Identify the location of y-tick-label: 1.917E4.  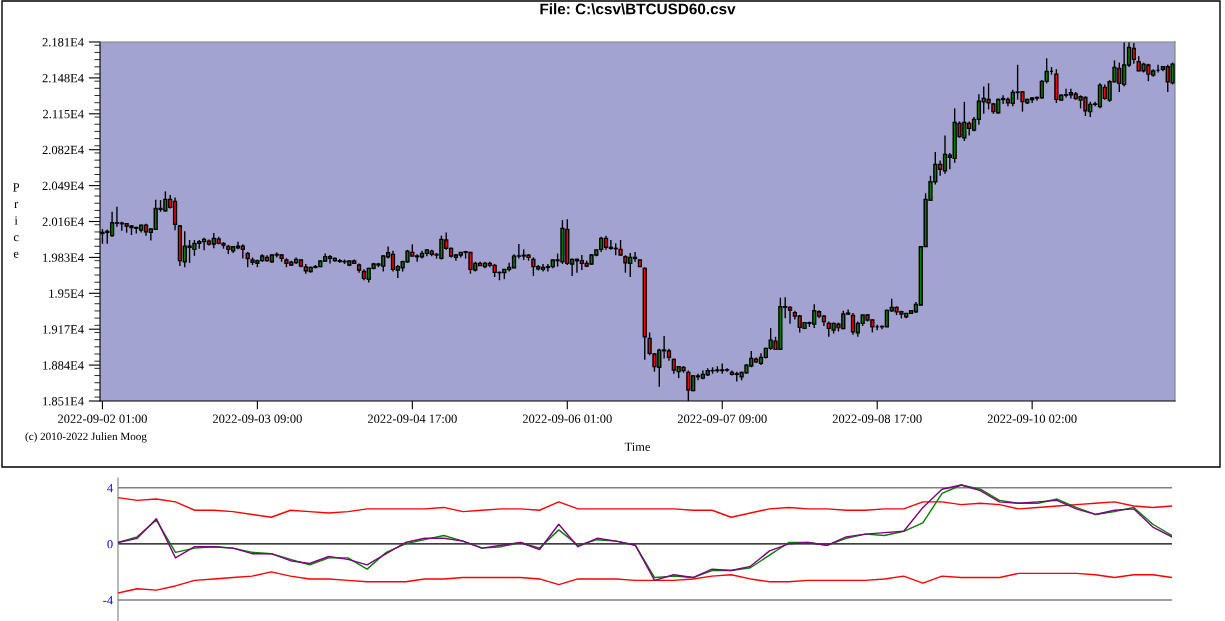
(63, 329).